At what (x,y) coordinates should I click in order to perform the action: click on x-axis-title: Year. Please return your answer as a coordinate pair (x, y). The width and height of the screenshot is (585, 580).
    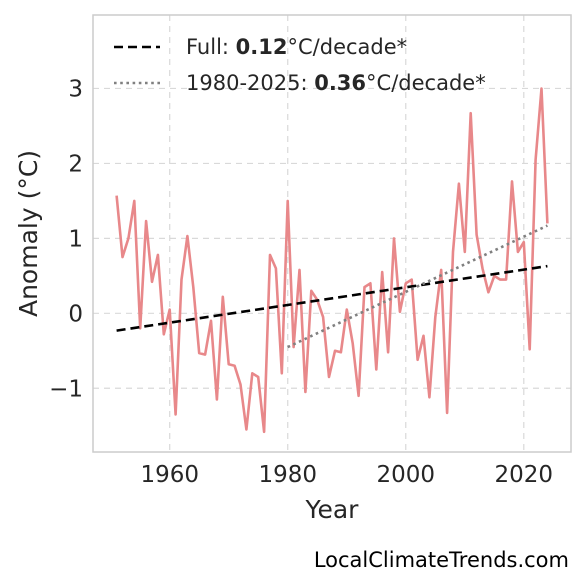
    Looking at the image, I should click on (332, 509).